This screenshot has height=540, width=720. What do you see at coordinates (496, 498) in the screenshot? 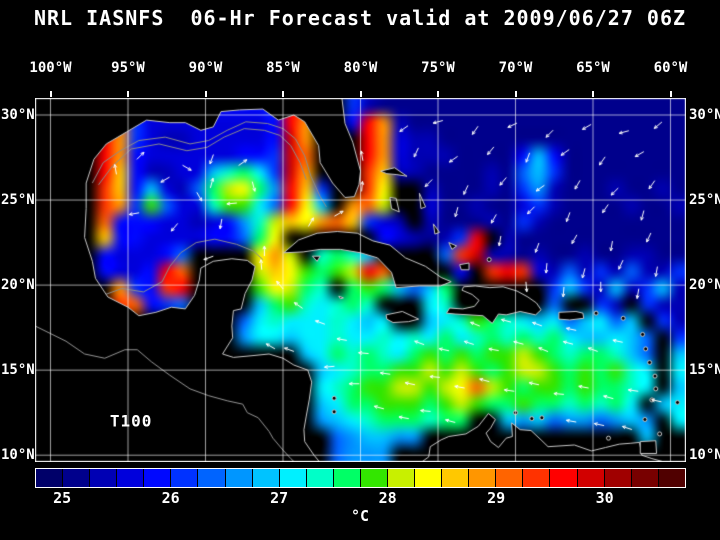
I see `colorbar-tick-label: 29` at bounding box center [496, 498].